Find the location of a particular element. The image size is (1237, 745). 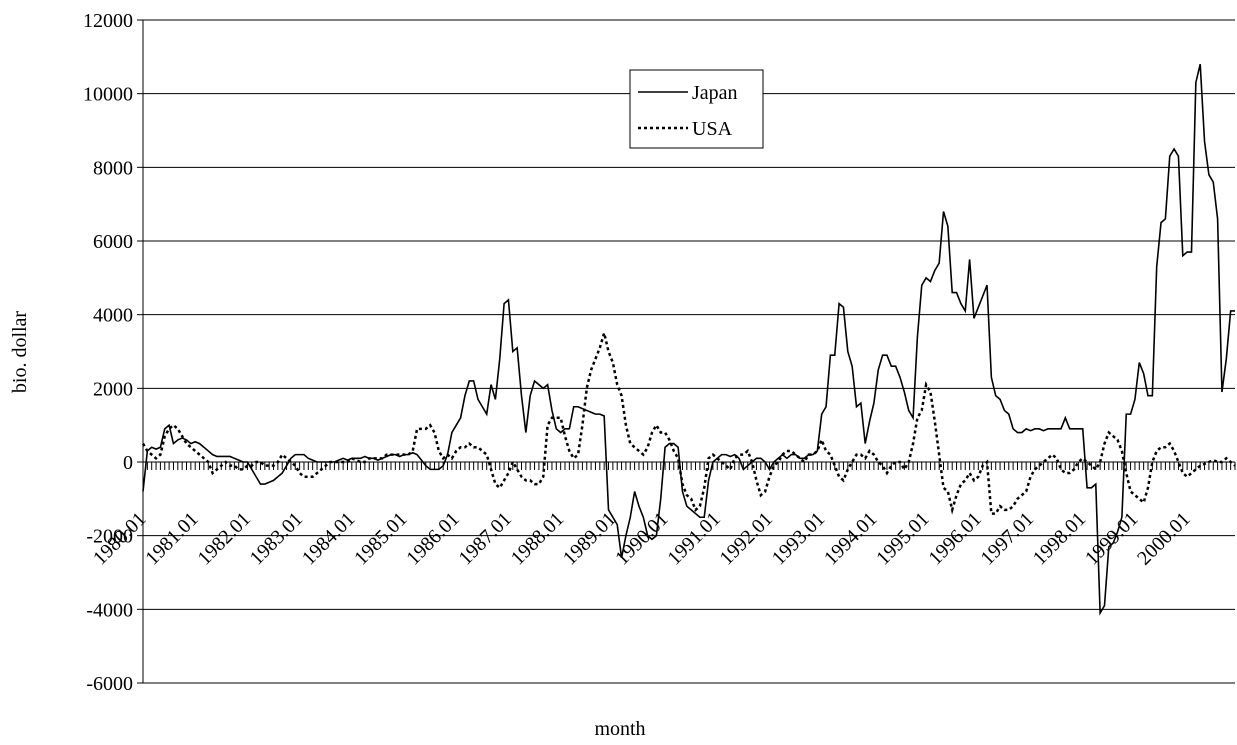

x-tick-label: 1984.01 is located at coordinates (329, 539).